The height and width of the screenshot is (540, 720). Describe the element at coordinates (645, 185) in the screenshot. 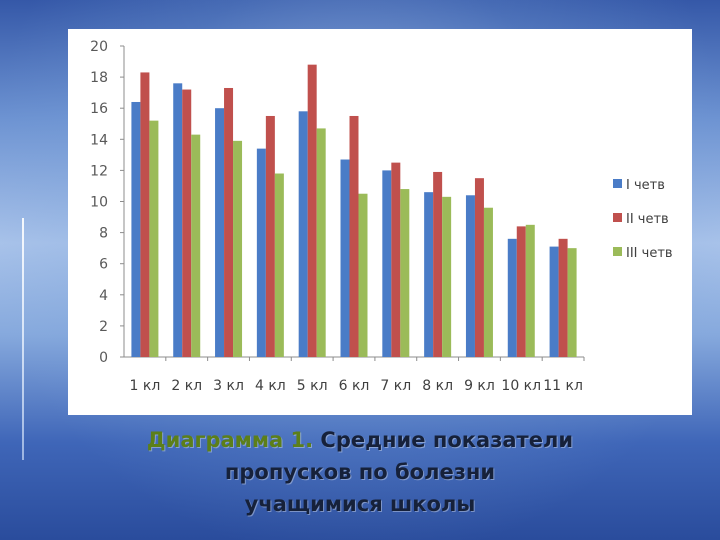

I see `legend-label: I четв` at that location.